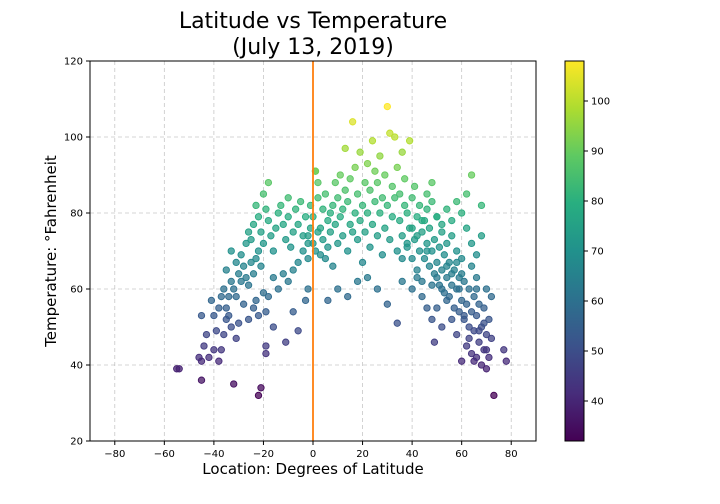 Image resolution: width=720 pixels, height=504 pixels. Describe the element at coordinates (597, 352) in the screenshot. I see `colorbar-tick-label: 50` at that location.